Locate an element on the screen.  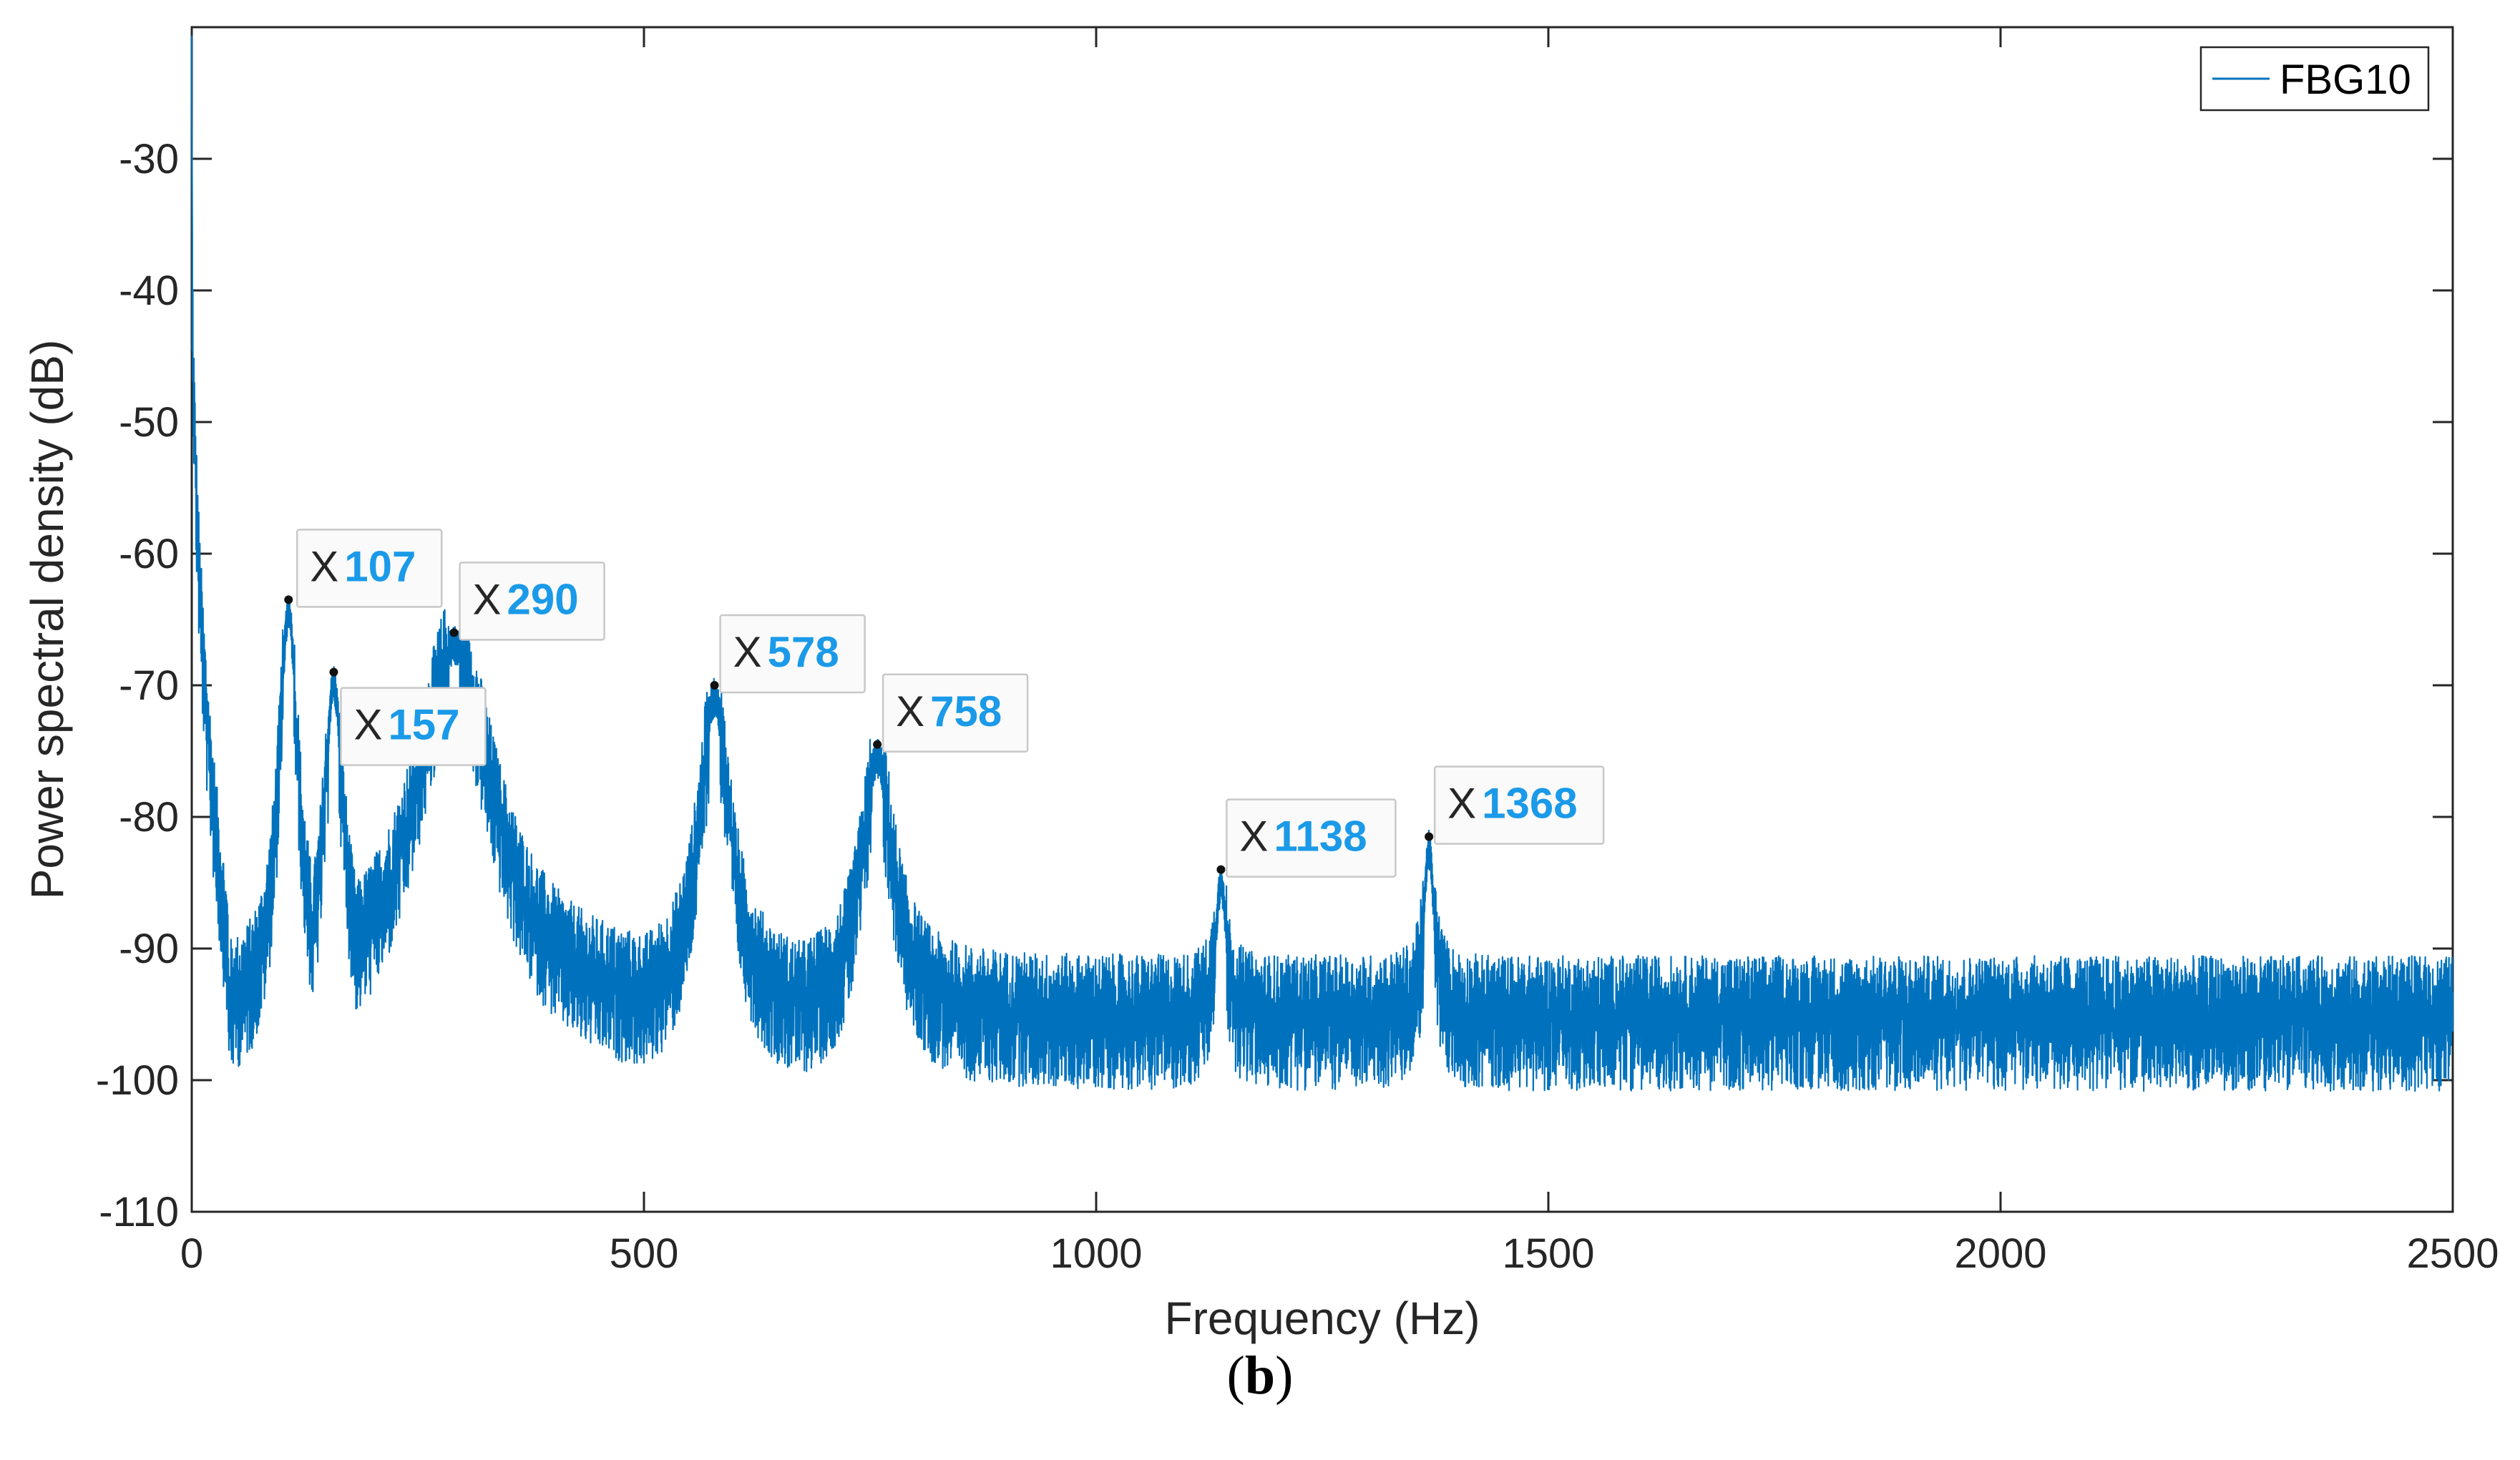
datatip: X 758 is located at coordinates (955, 713).